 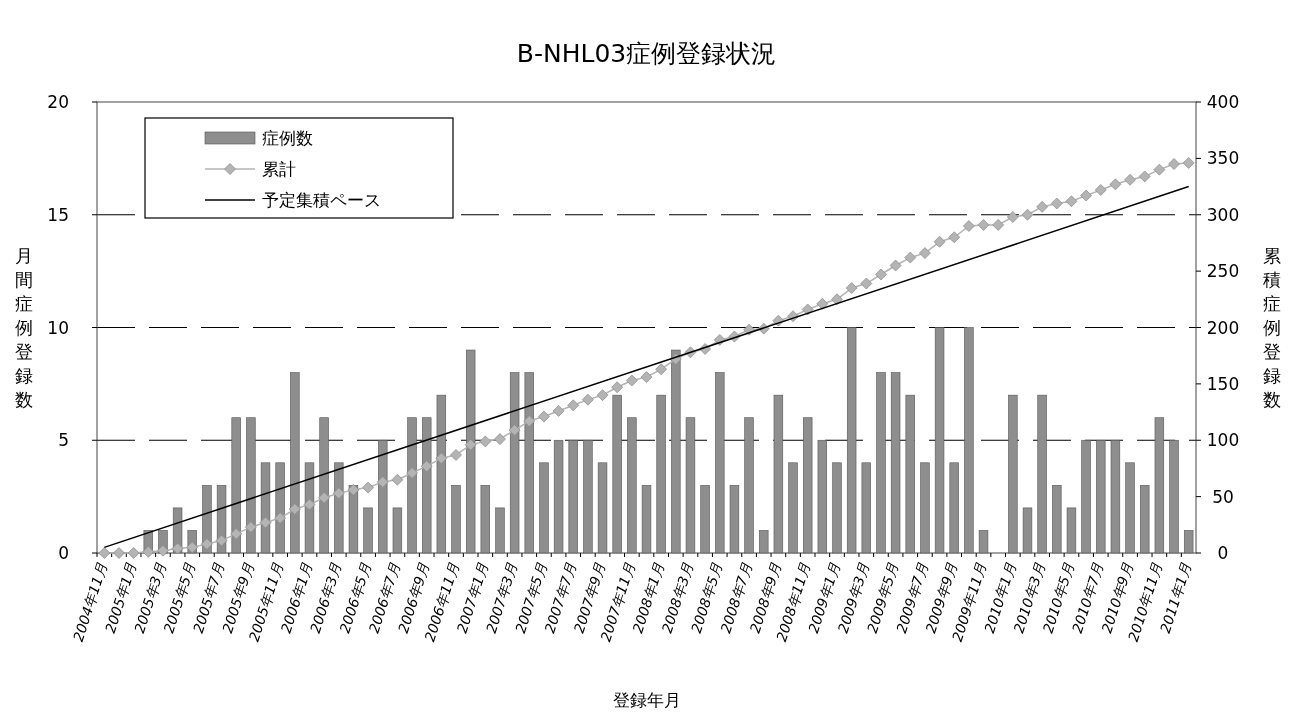 What do you see at coordinates (1223, 158) in the screenshot?
I see `y2-tick-label: 350` at bounding box center [1223, 158].